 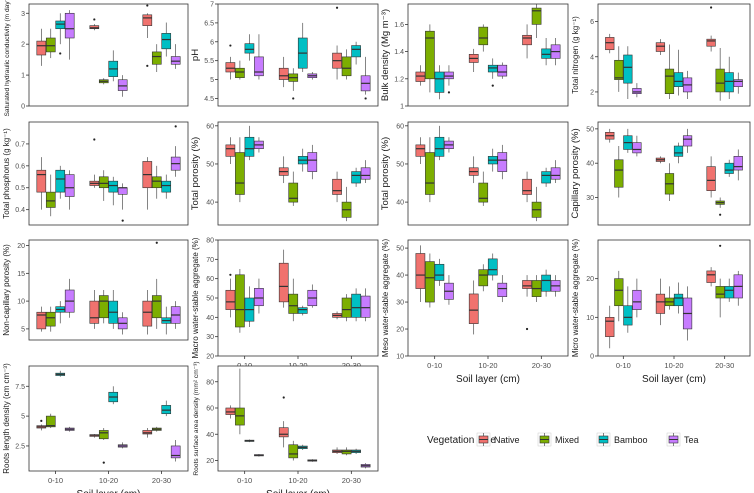 What do you see at coordinates (20, 166) in the screenshot?
I see `y-tick-label: 0.6` at bounding box center [20, 166].